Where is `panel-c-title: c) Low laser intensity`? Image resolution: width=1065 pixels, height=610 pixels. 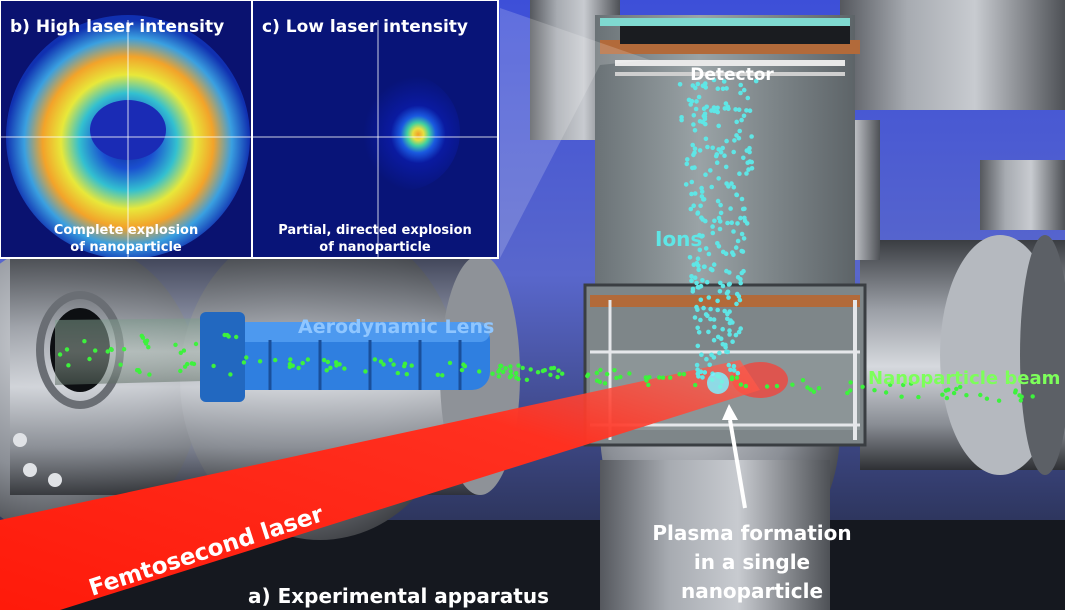
panel-c-title: c) Low laser intensity is located at coordinates (365, 27).